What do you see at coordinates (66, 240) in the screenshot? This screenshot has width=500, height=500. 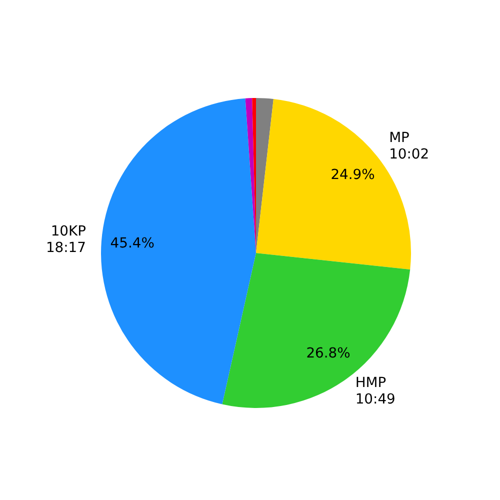 I see `slice-label: 10KP 18:17` at bounding box center [66, 240].